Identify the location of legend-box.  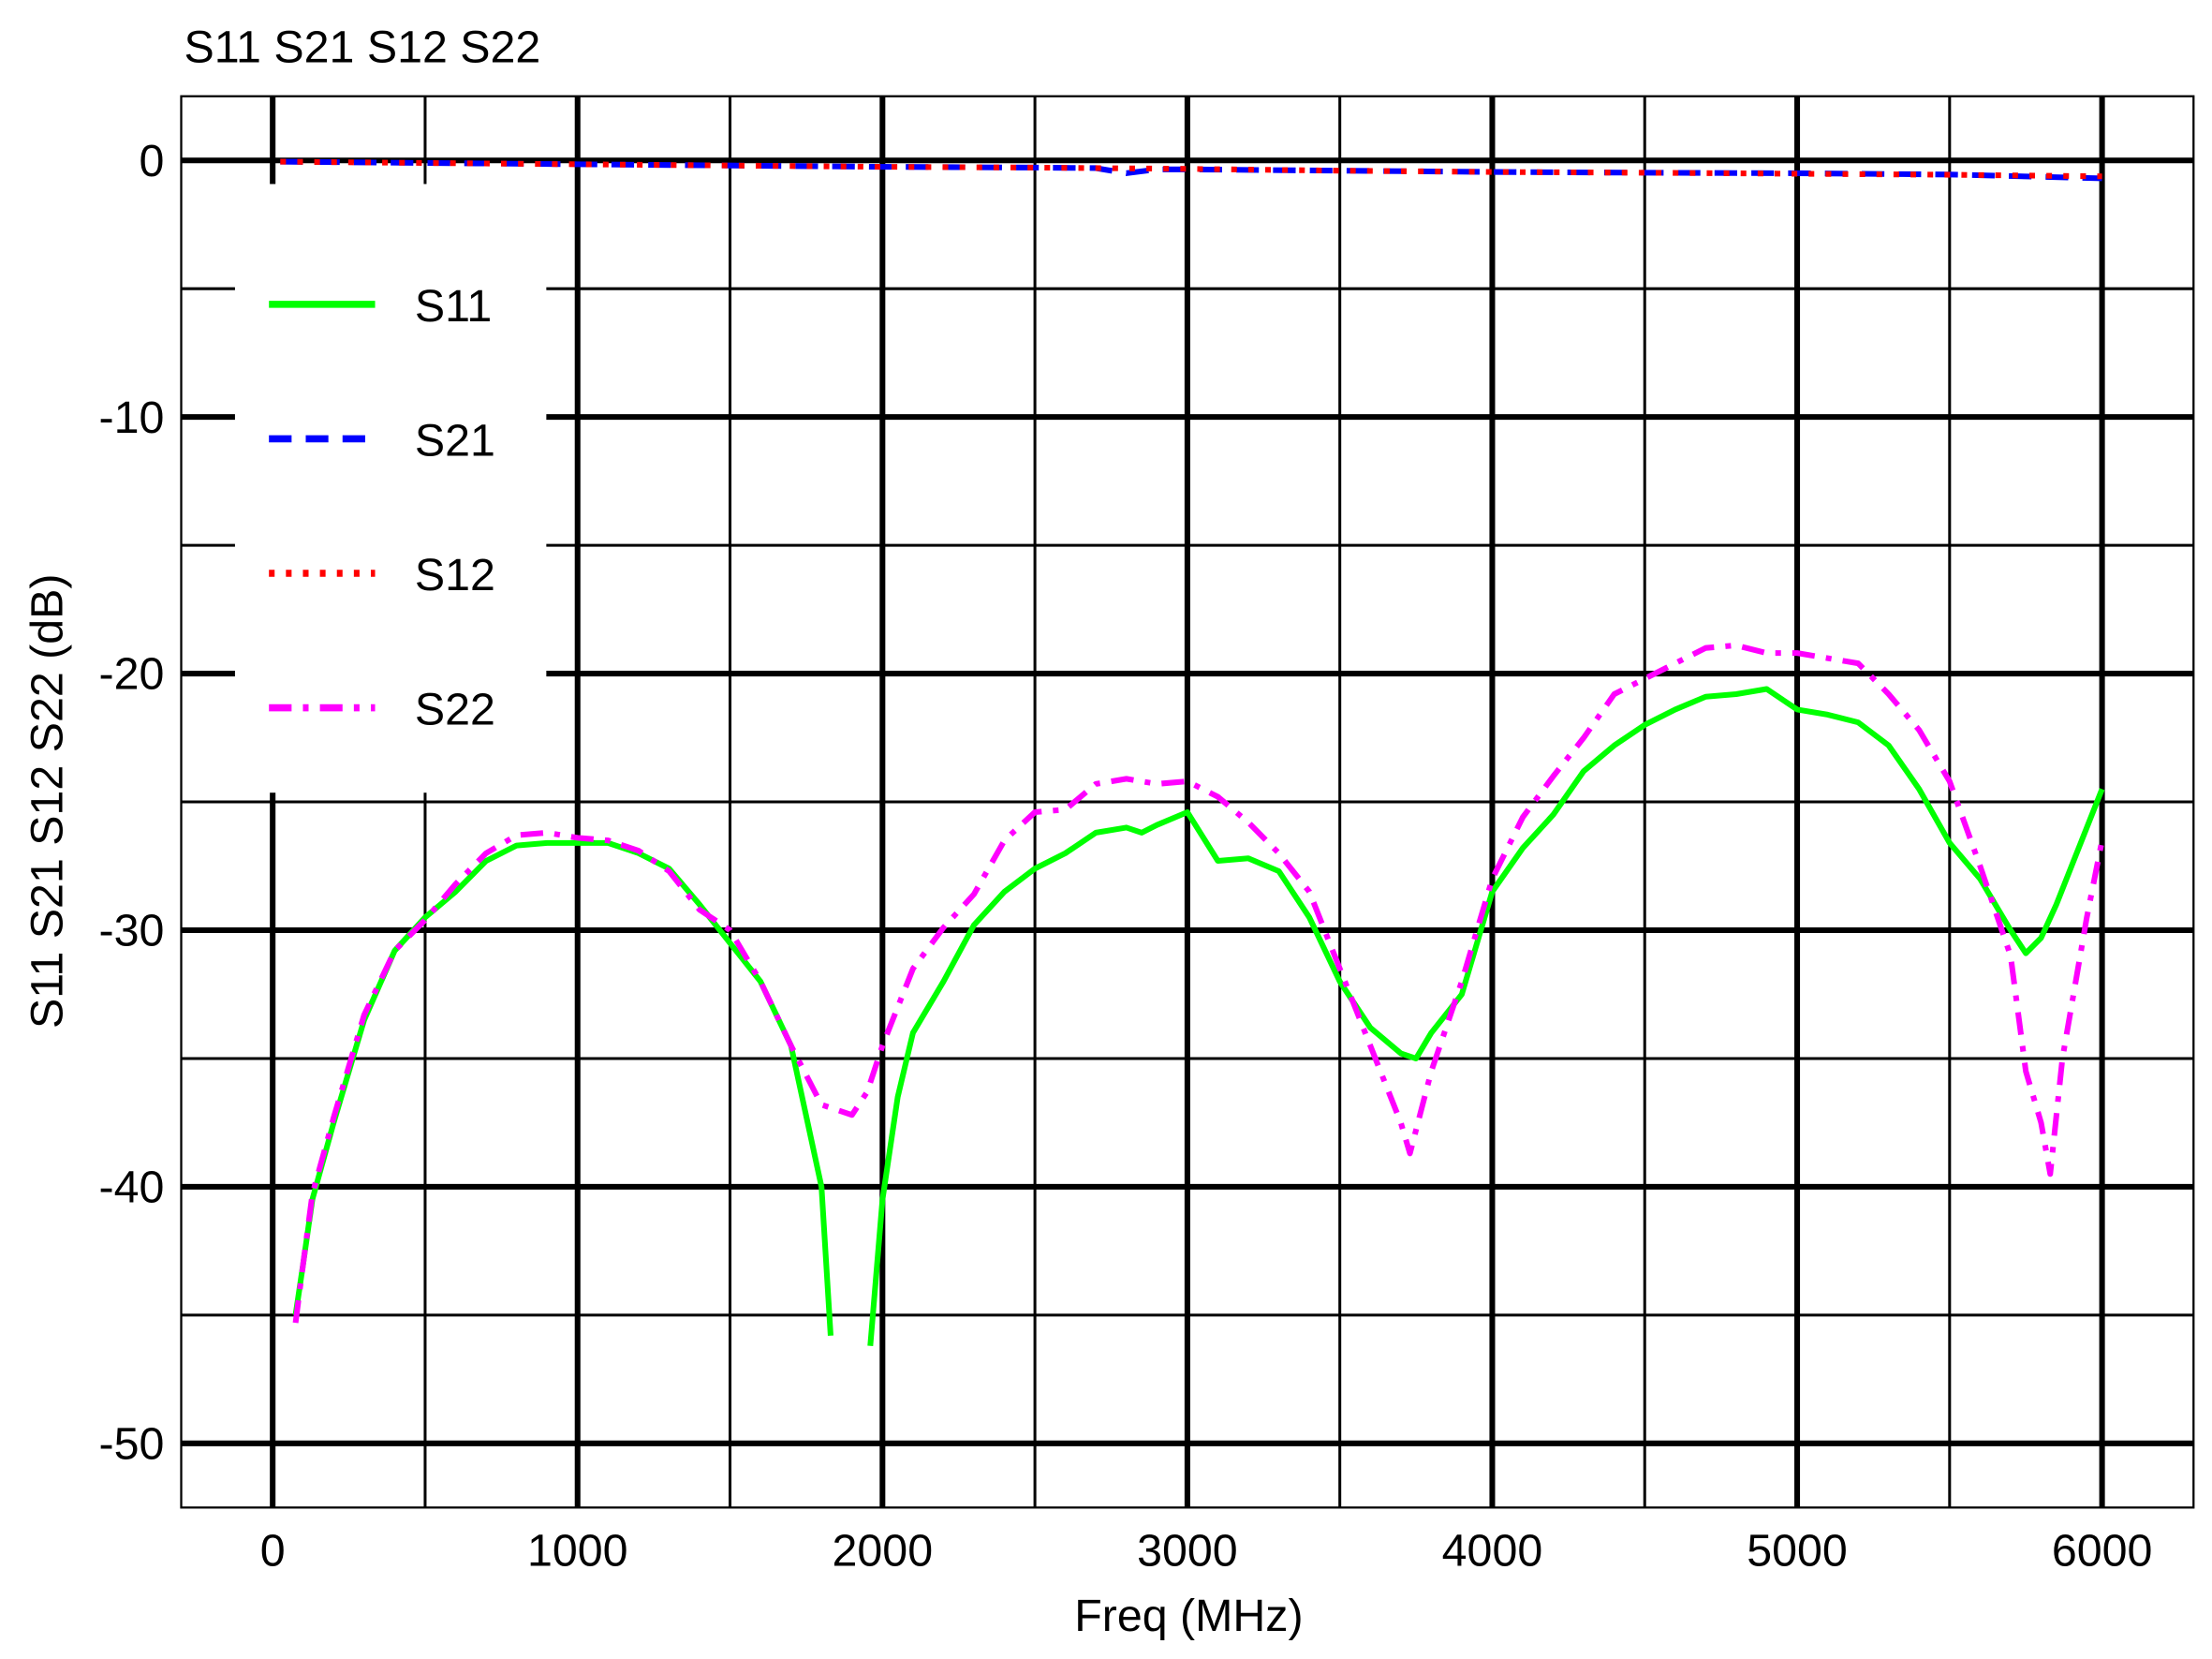
(390, 488).